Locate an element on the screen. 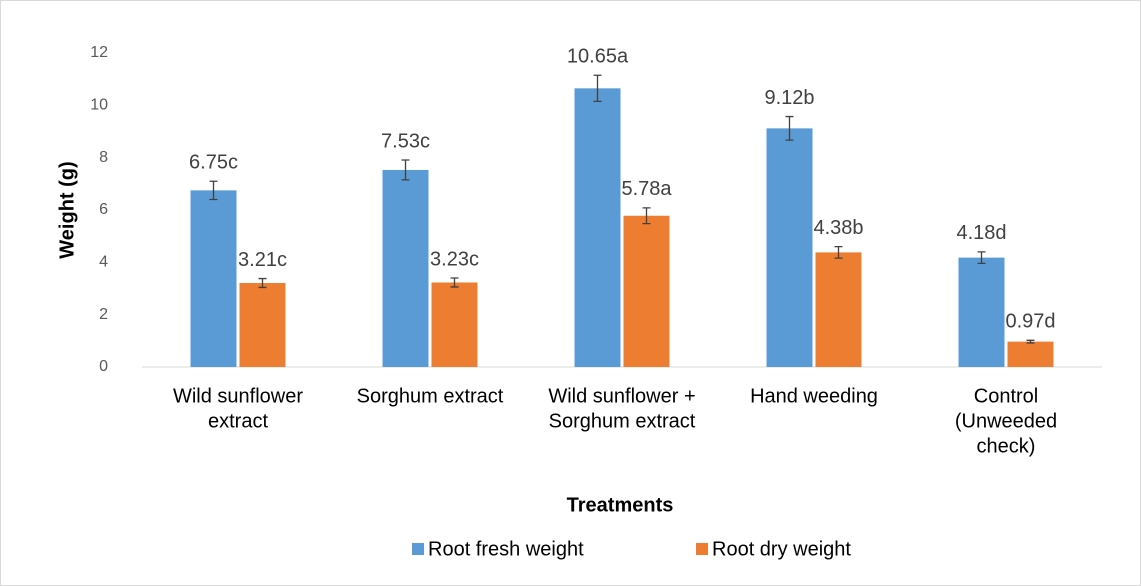  y-tick-label: 2 is located at coordinates (103, 314).